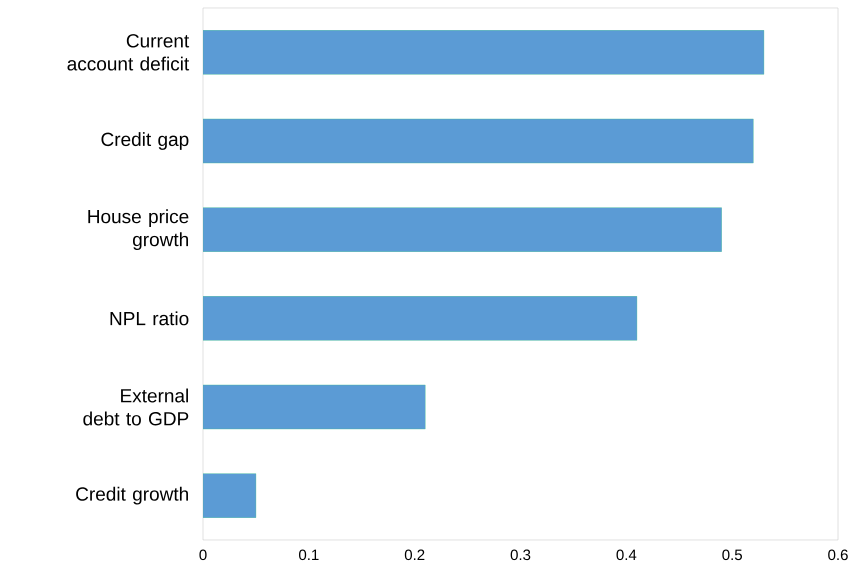 The height and width of the screenshot is (580, 860). Describe the element at coordinates (132, 495) in the screenshot. I see `y-tick-label: Credit growth` at that location.